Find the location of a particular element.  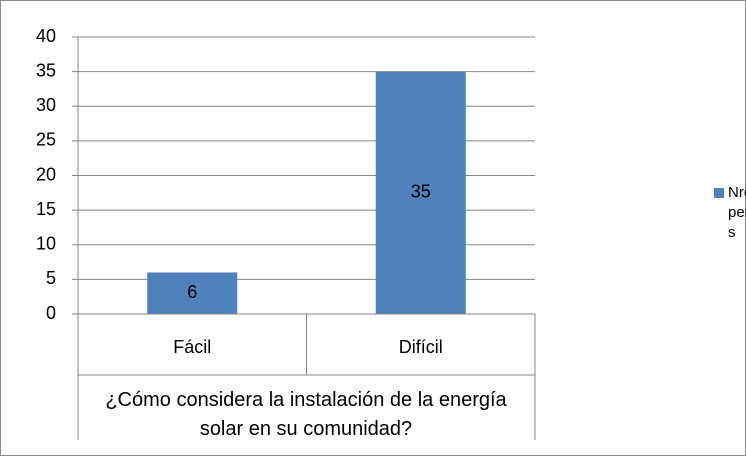

legend-swatch is located at coordinates (719, 193).